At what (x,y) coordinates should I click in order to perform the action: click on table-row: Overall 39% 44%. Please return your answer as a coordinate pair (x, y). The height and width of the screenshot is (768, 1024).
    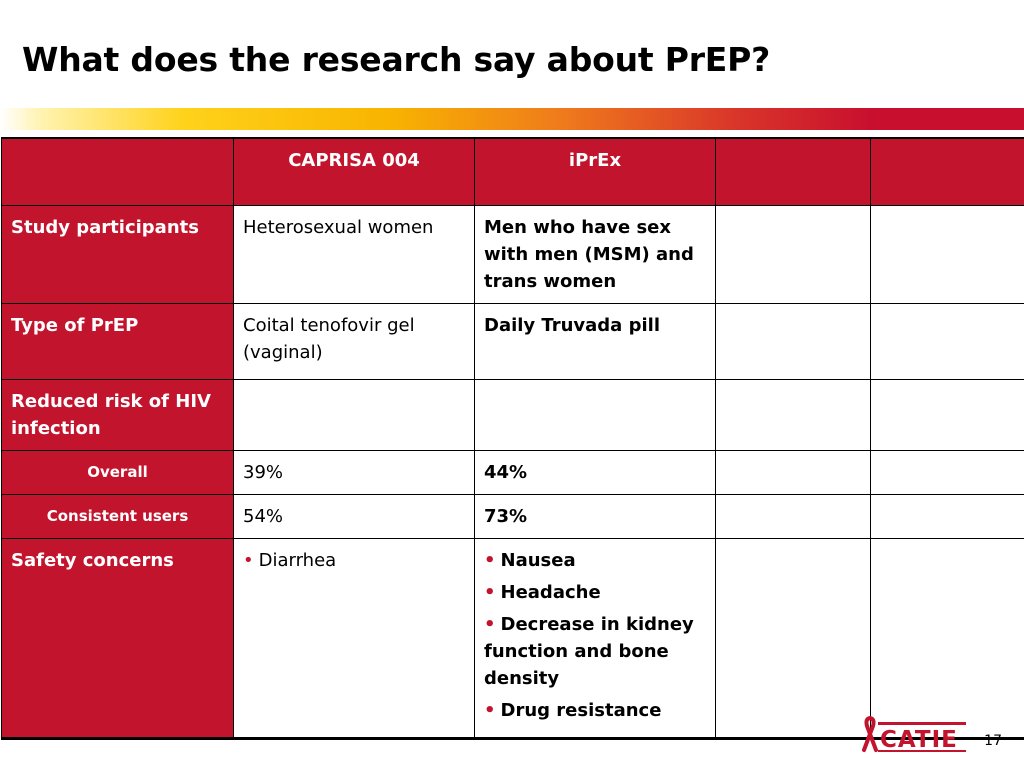
    Looking at the image, I should click on (512, 472).